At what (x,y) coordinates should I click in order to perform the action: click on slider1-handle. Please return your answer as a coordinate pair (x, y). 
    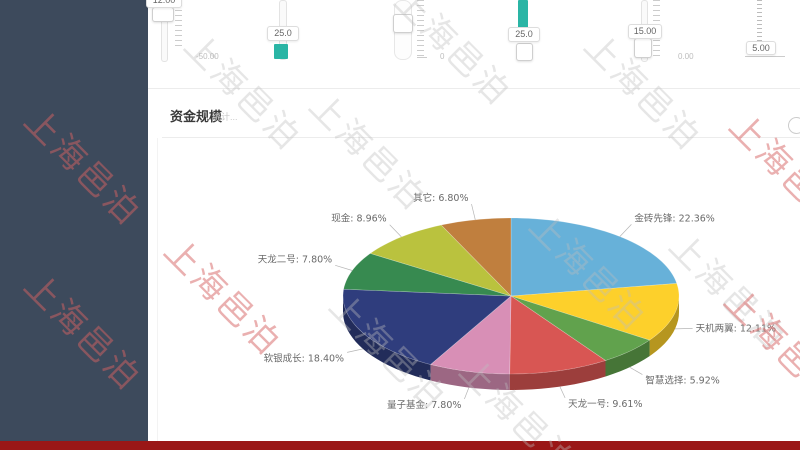
    Looking at the image, I should click on (163, 14).